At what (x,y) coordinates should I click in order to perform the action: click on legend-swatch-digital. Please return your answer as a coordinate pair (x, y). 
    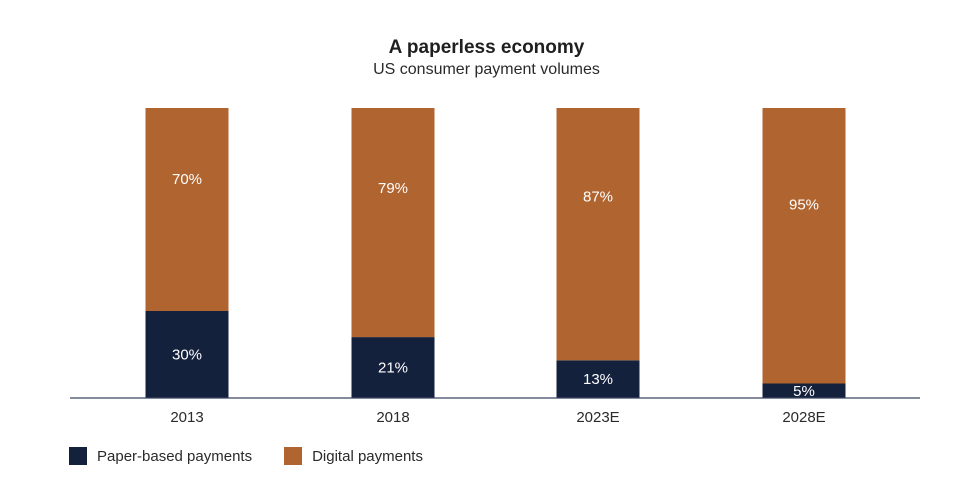
    Looking at the image, I should click on (293, 456).